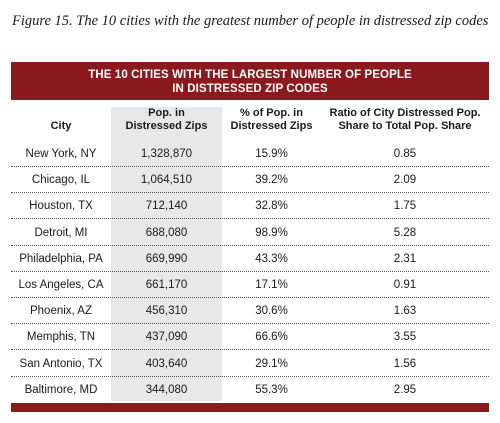 Image resolution: width=500 pixels, height=423 pixels. I want to click on cell-pop: 456,310, so click(166, 311).